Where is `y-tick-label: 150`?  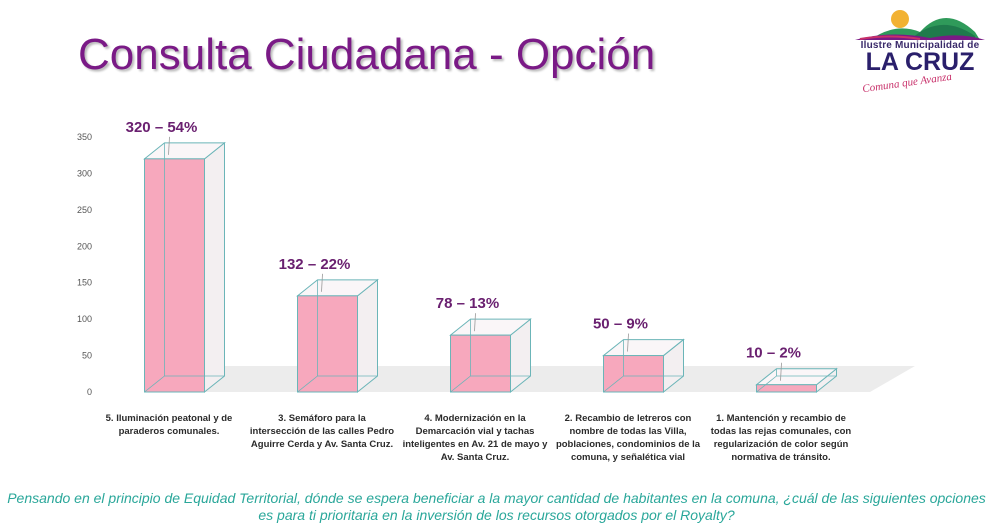 y-tick-label: 150 is located at coordinates (84, 283).